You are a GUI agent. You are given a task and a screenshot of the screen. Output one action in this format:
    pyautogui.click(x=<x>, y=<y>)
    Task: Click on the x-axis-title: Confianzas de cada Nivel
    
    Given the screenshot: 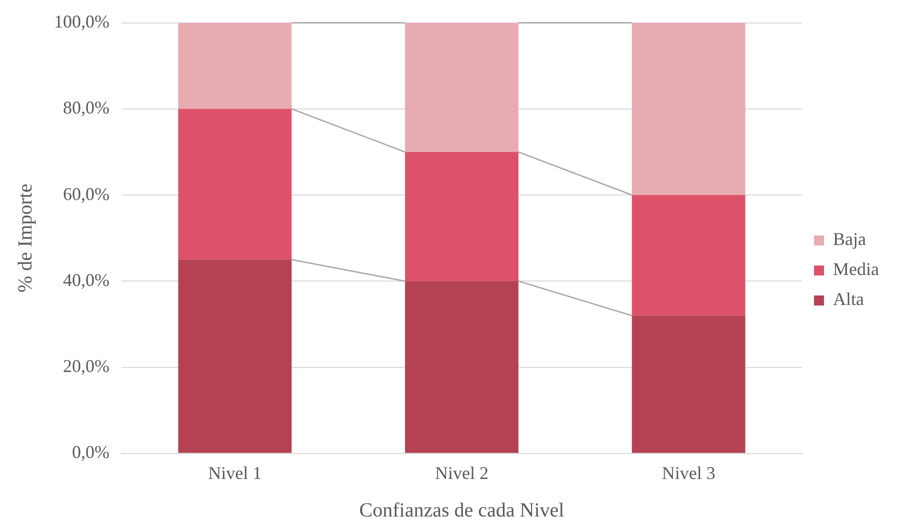 What is the action you would take?
    pyautogui.click(x=462, y=510)
    